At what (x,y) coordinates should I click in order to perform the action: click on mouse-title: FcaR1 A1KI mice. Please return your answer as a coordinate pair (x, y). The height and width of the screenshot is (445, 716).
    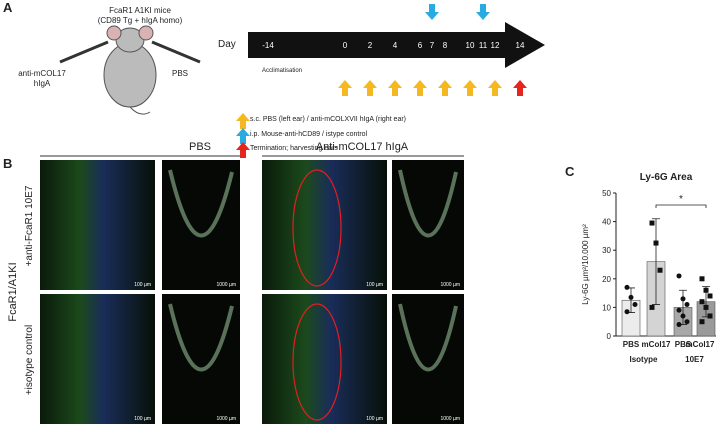
    Looking at the image, I should click on (140, 10).